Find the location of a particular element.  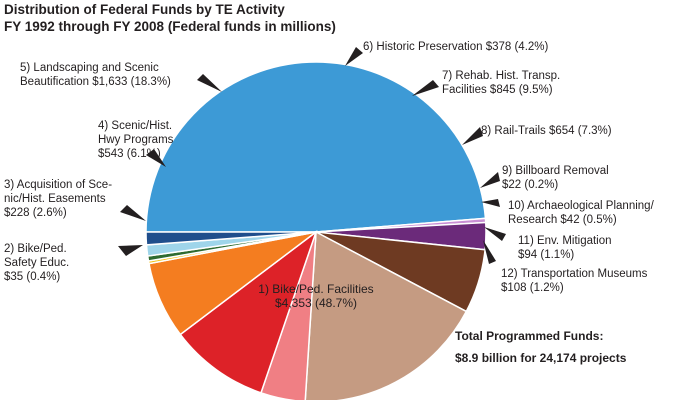

slice-label-6: 6) Historic Preservation $378 (4.2%) is located at coordinates (456, 47).